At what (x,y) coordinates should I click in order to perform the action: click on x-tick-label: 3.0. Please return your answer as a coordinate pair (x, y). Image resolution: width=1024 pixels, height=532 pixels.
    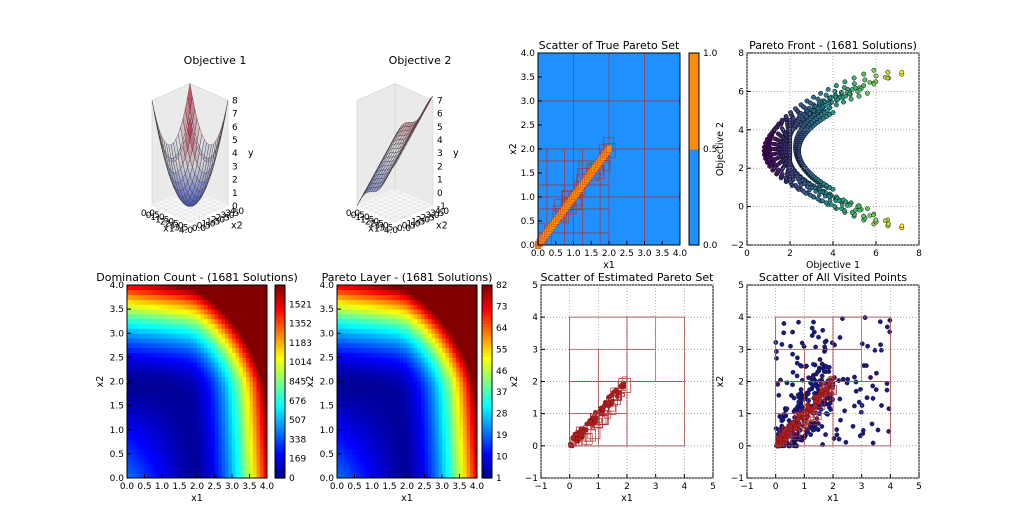
    Looking at the image, I should click on (381, 227).